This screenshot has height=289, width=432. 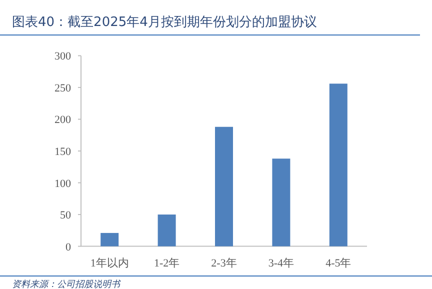 What do you see at coordinates (63, 152) in the screenshot?
I see `y-tick-label: 150` at bounding box center [63, 152].